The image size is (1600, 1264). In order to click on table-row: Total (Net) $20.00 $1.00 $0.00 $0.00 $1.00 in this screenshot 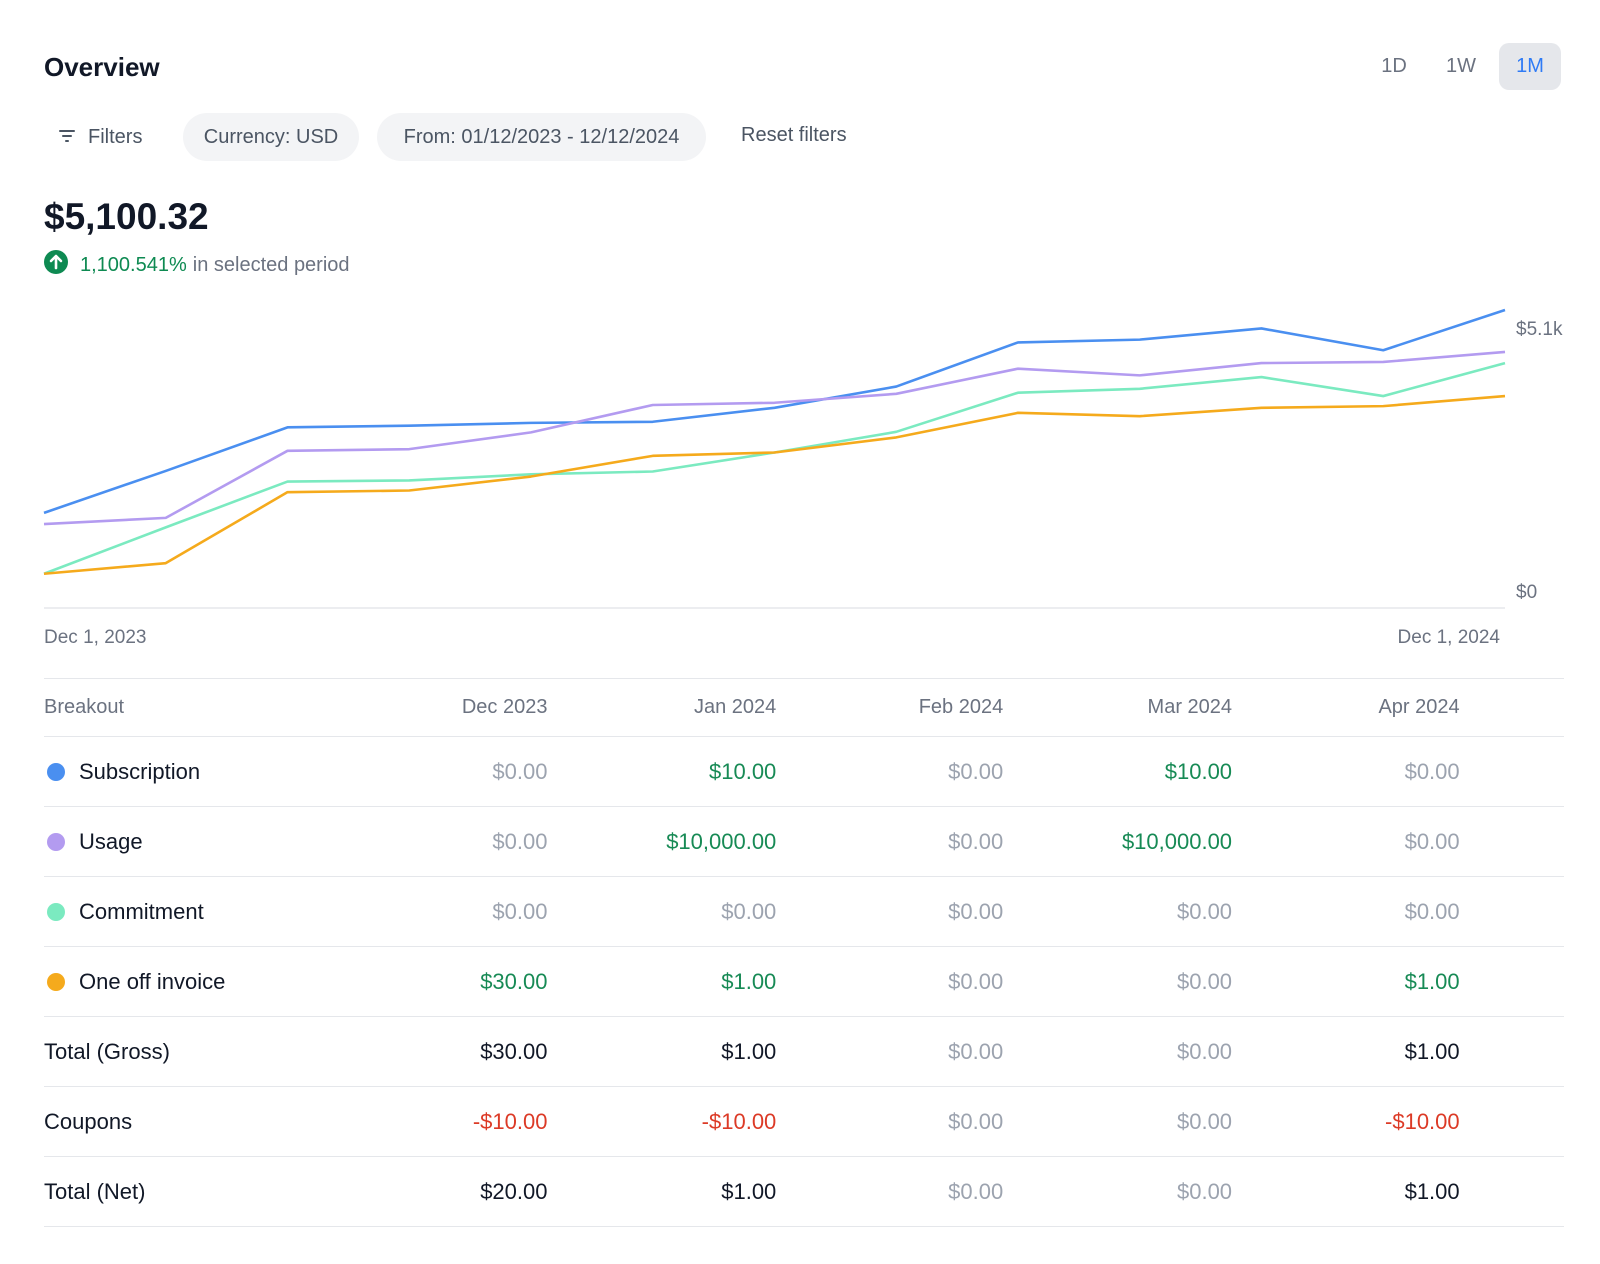, I will do `click(804, 1191)`.